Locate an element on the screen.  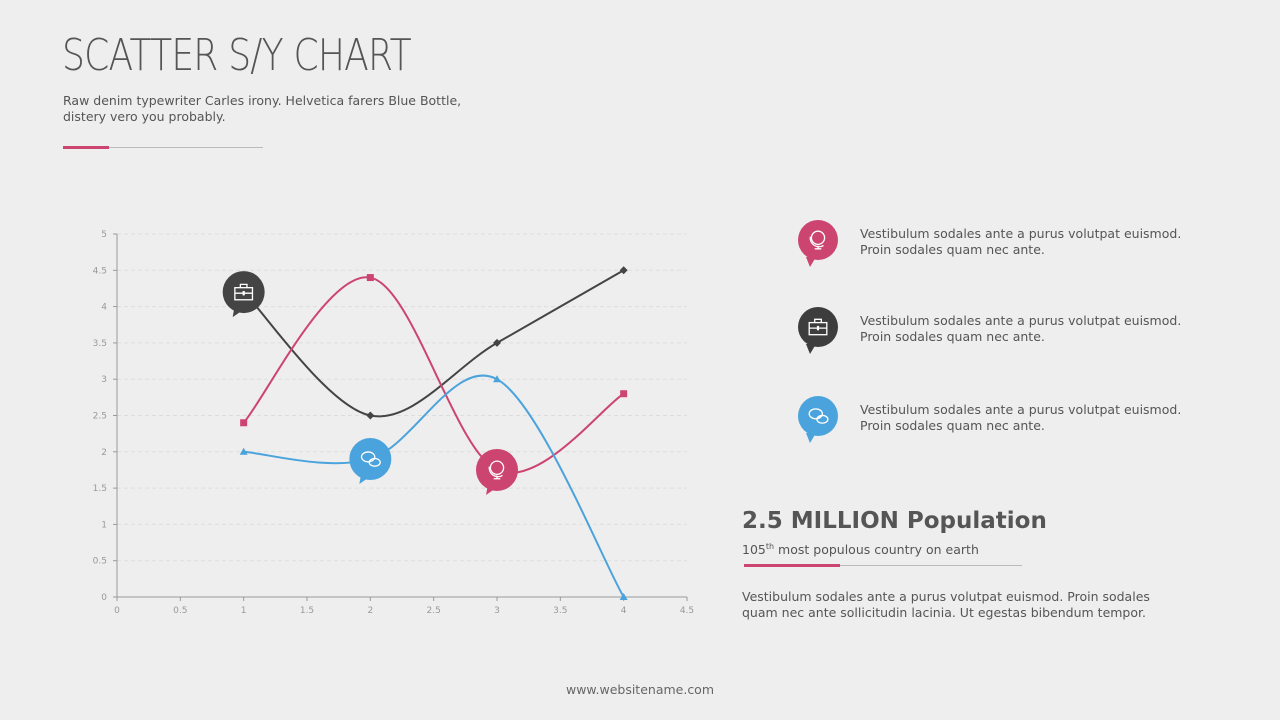
y-tick-label: 4 is located at coordinates (104, 308).